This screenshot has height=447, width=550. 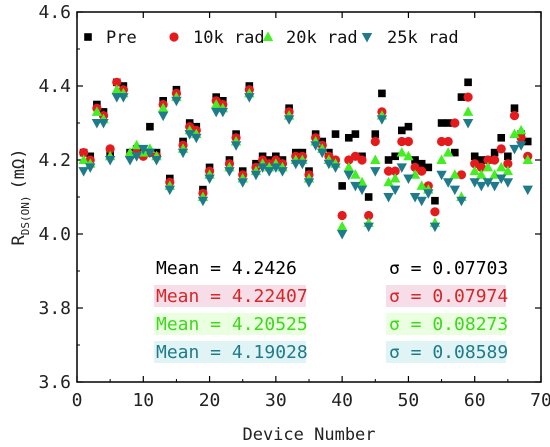 I want to click on y-axis-title-subscript: DS(ON), so click(x=25, y=215).